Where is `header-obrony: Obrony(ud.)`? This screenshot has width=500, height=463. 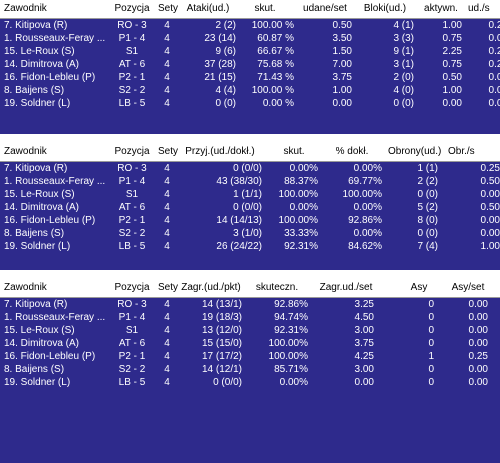 header-obrony: Obrony(ud.) is located at coordinates (415, 151).